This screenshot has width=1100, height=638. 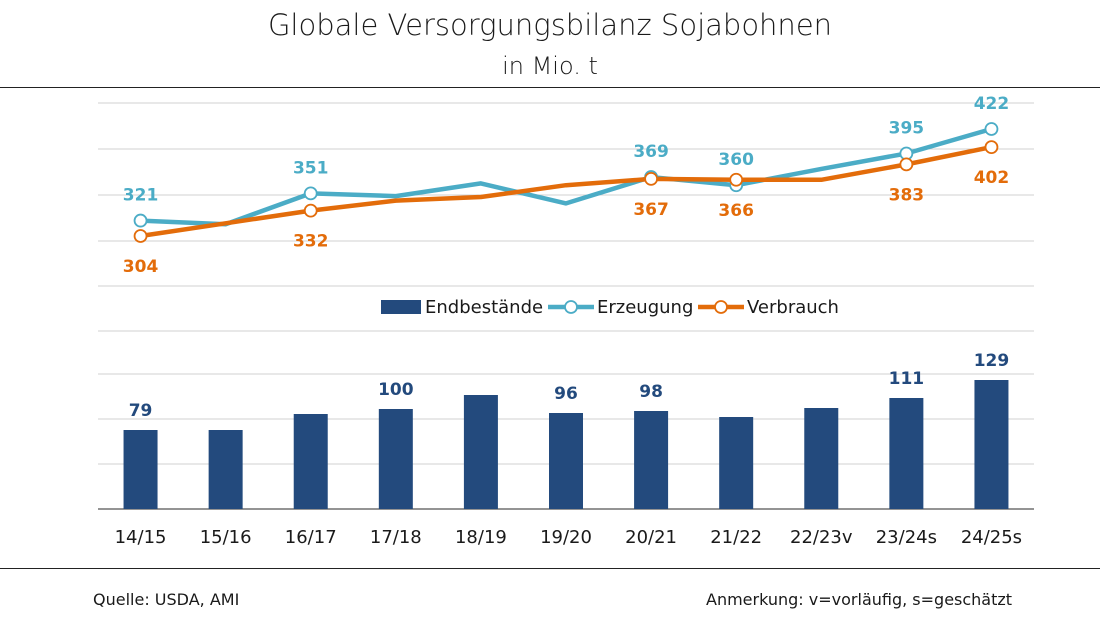 I want to click on line-value-label: 367, so click(x=651, y=210).